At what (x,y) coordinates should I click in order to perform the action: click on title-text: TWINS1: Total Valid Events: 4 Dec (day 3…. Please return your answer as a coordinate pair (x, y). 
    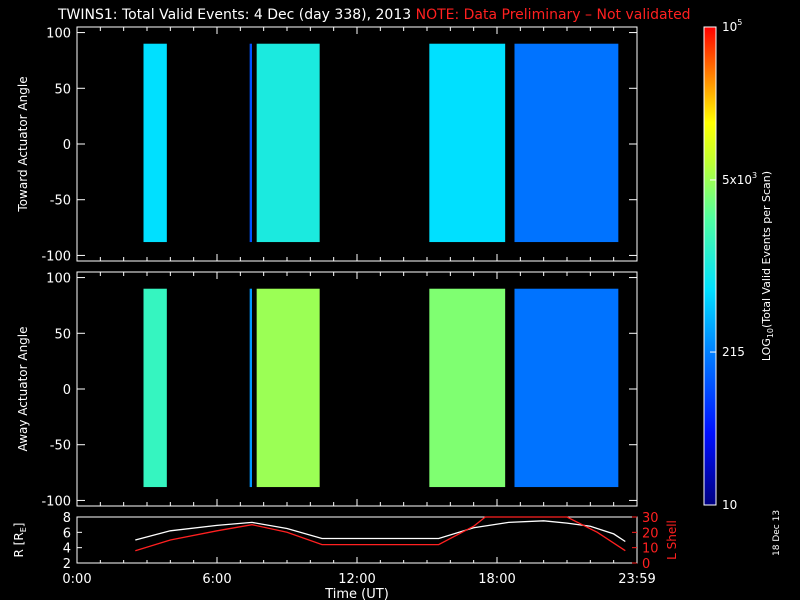
    Looking at the image, I should click on (235, 15).